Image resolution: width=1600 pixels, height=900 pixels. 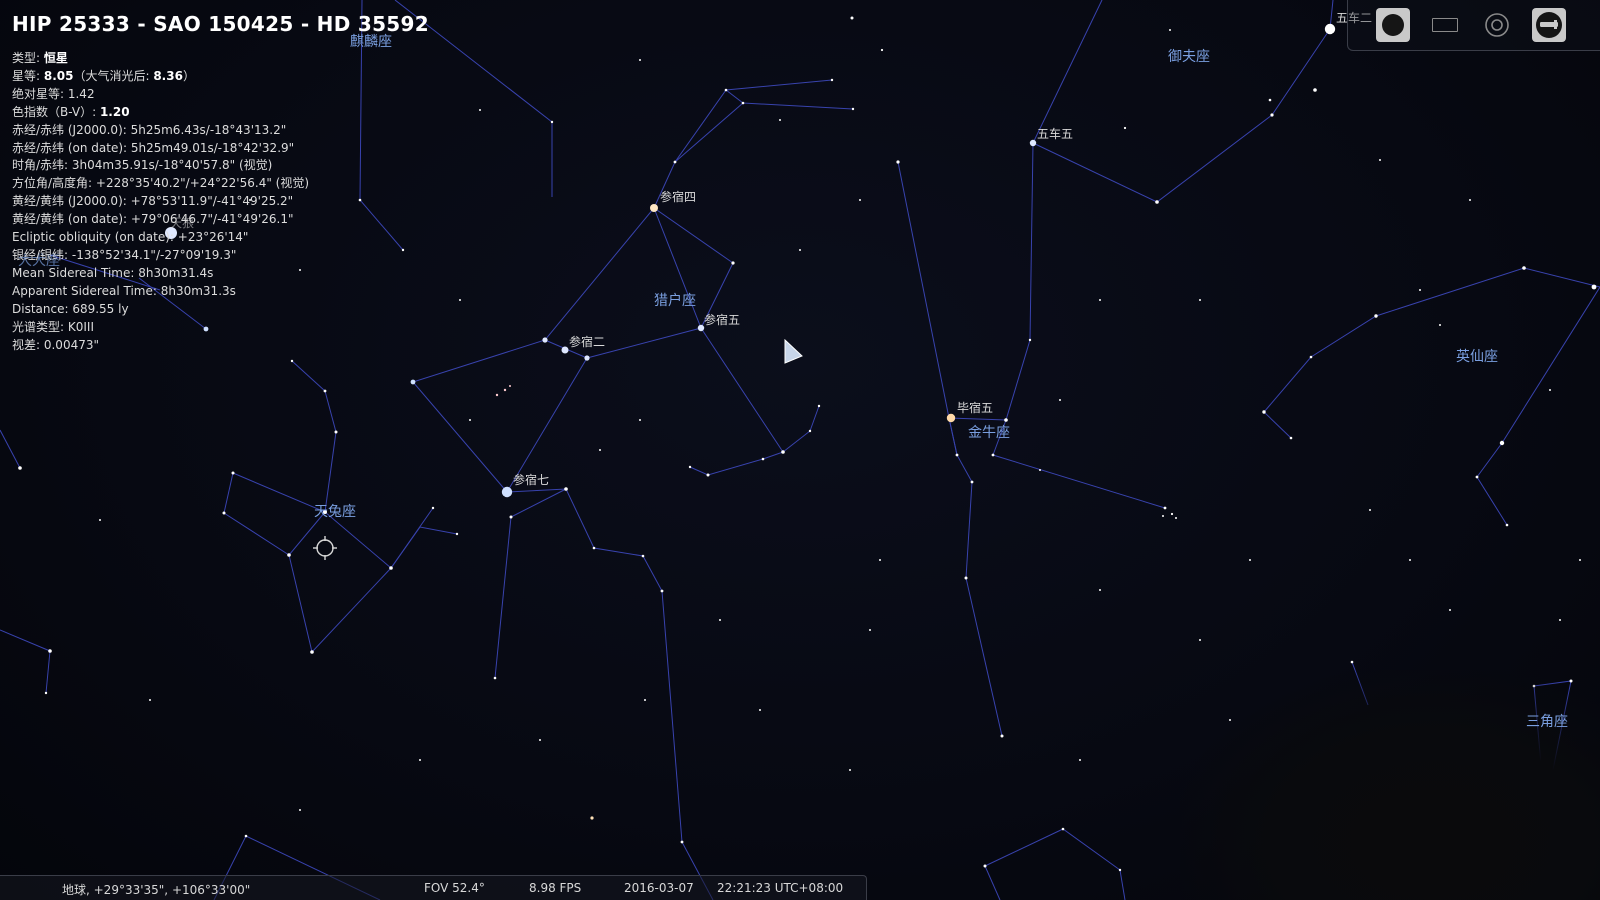 I want to click on top-right-toolbar, so click(x=1473, y=25).